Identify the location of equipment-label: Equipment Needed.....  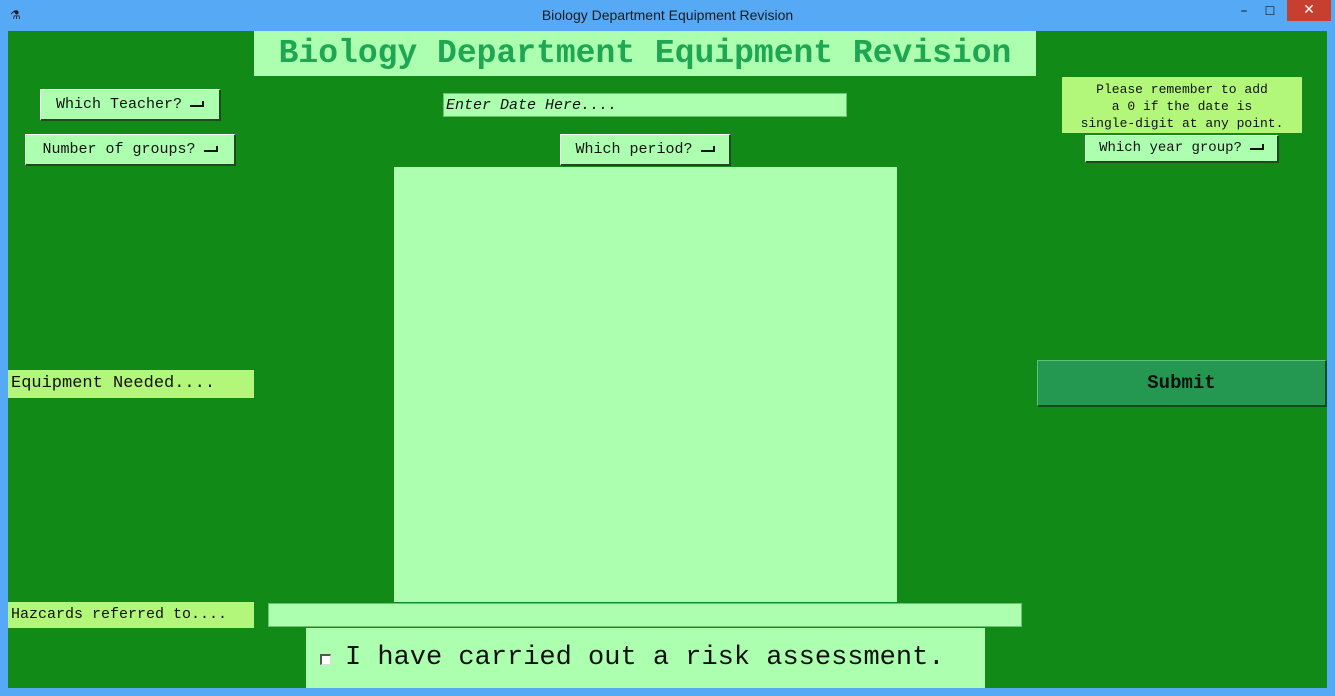
(131, 384).